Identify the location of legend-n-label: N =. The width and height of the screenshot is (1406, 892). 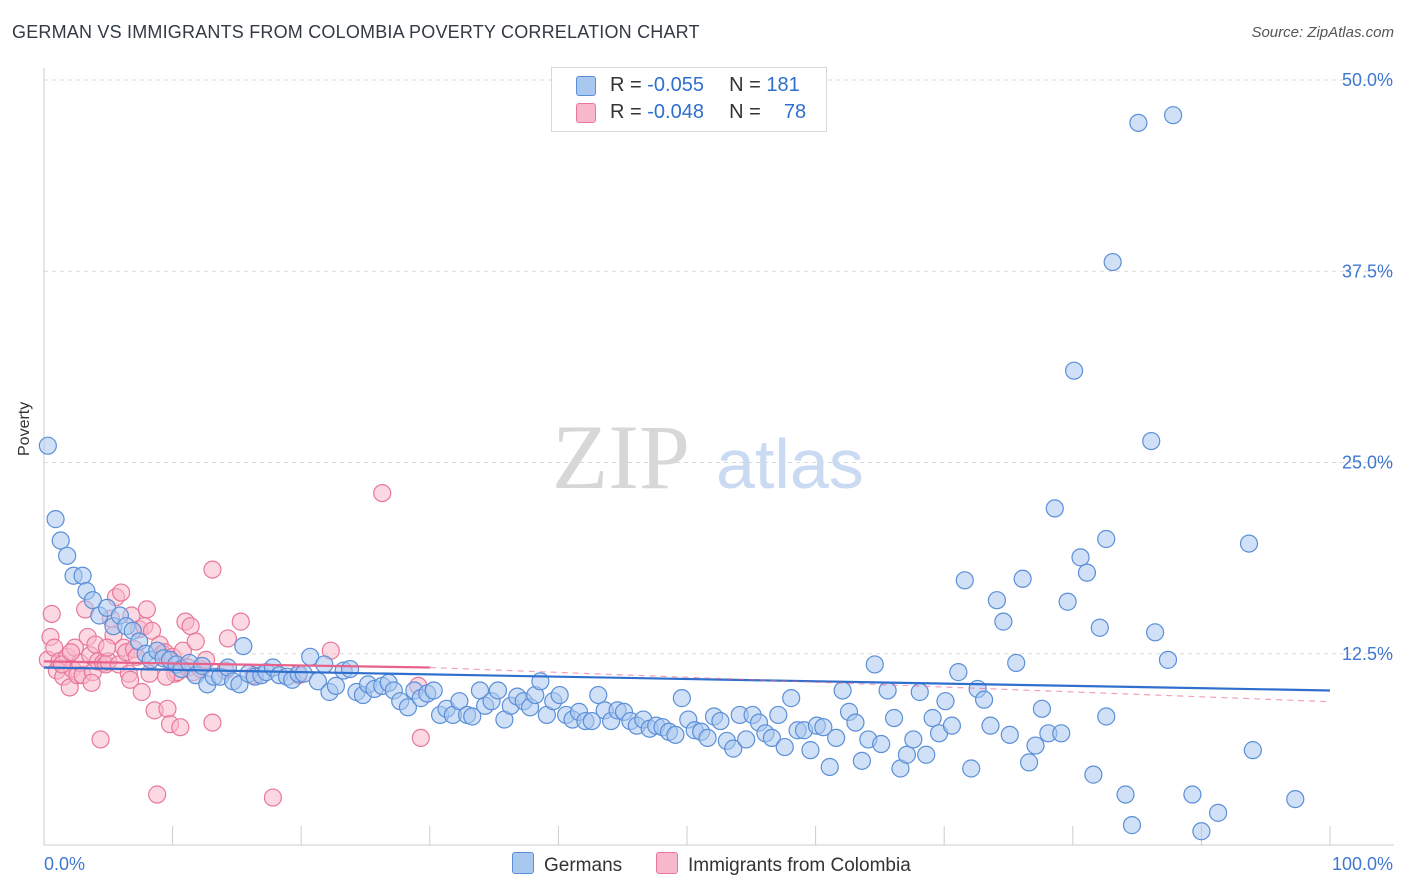
(745, 85).